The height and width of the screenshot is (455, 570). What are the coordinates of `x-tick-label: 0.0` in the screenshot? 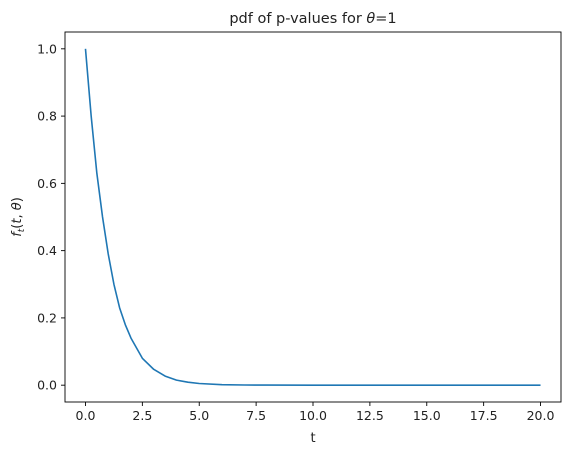 It's located at (86, 415).